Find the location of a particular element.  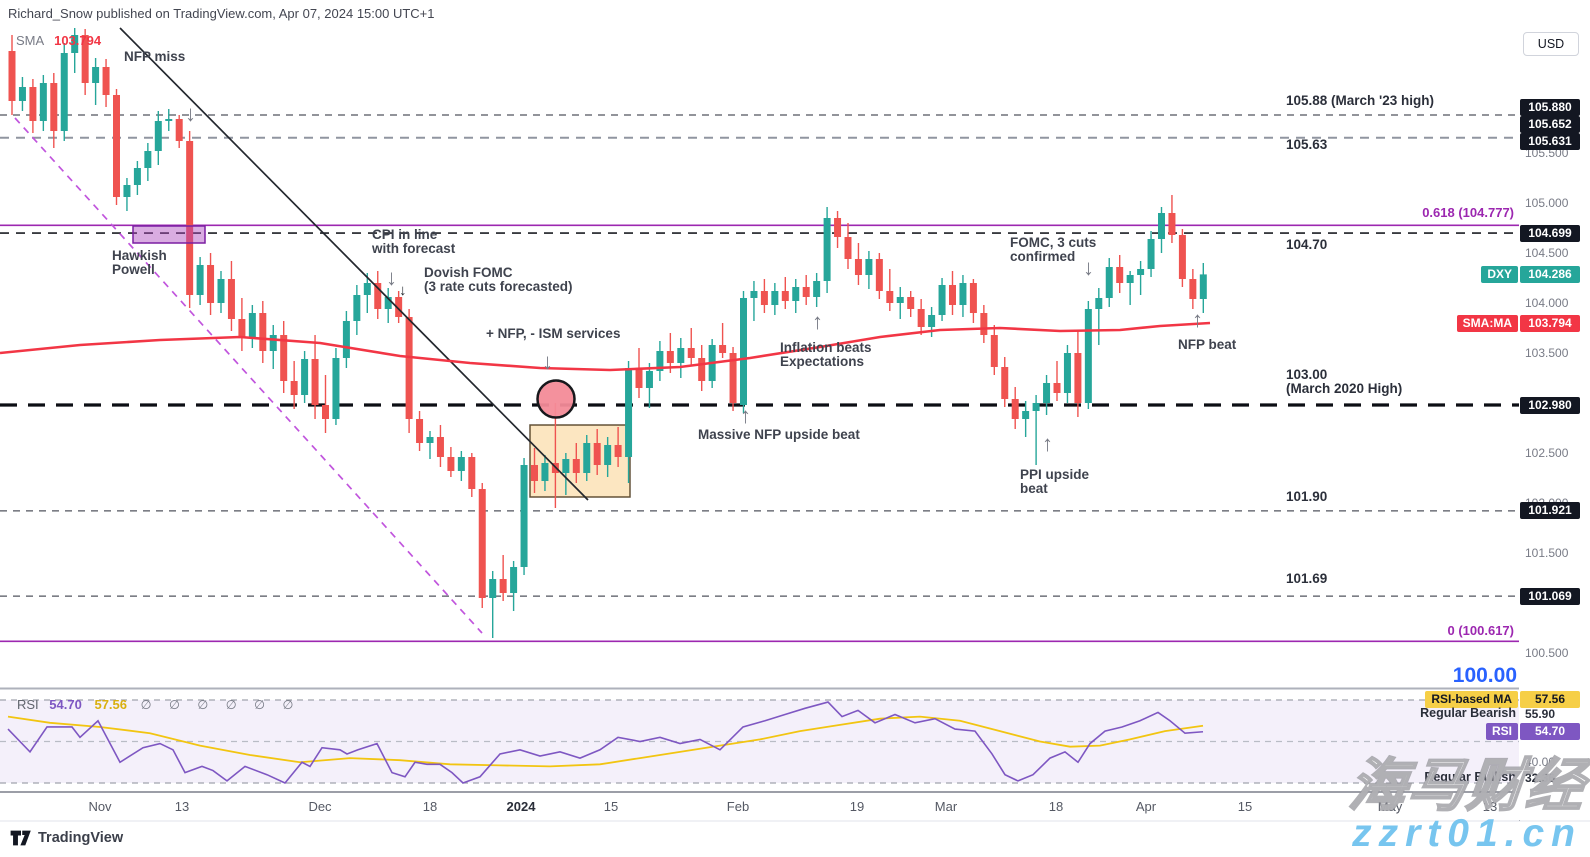

blue-level-clip: 100.00 is located at coordinates (1443, 676).